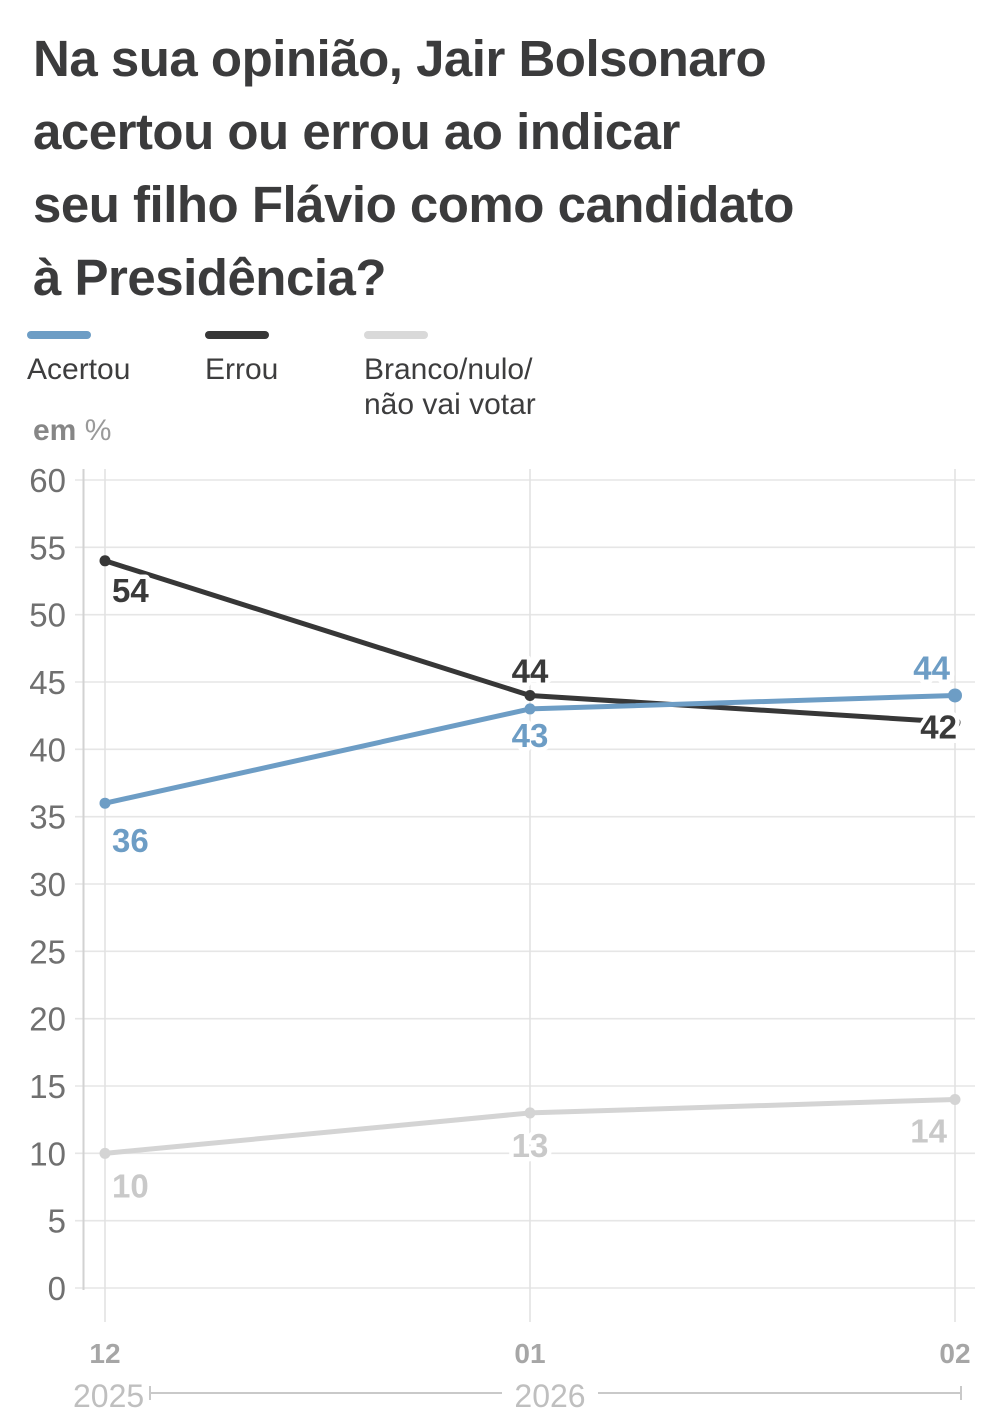 The width and height of the screenshot is (984, 1427). I want to click on y-tick-label: 35, so click(47, 817).